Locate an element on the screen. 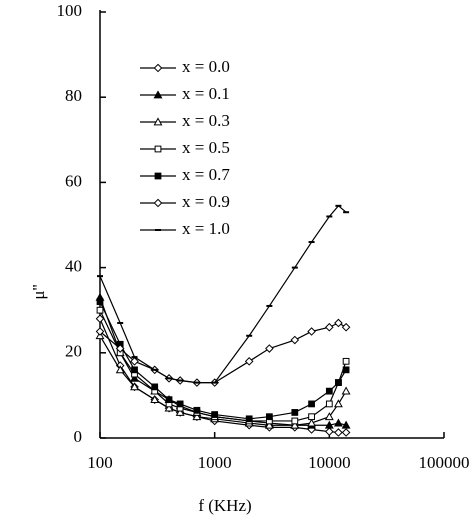  legend-label: x = 1.0 is located at coordinates (206, 228).